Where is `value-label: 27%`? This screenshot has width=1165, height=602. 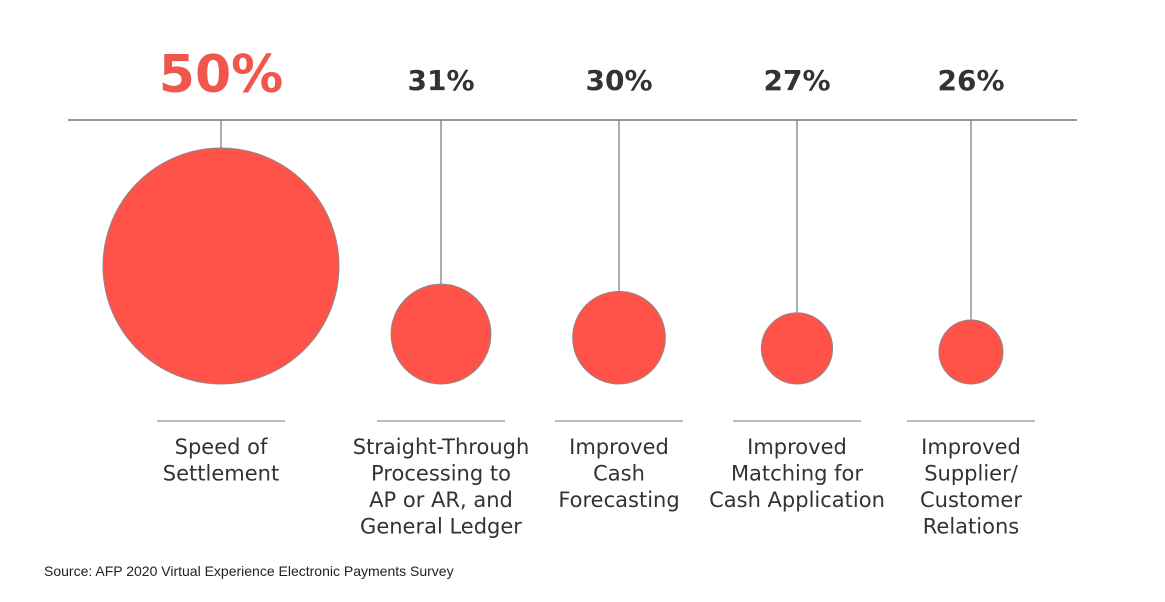
value-label: 27% is located at coordinates (796, 80).